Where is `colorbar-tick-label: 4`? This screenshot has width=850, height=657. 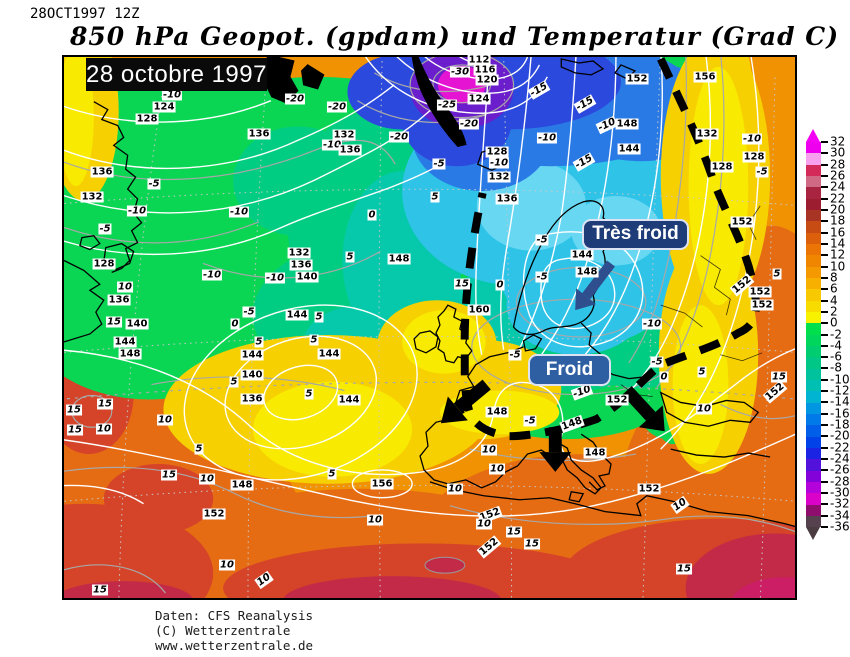 colorbar-tick-label: 4 is located at coordinates (834, 299).